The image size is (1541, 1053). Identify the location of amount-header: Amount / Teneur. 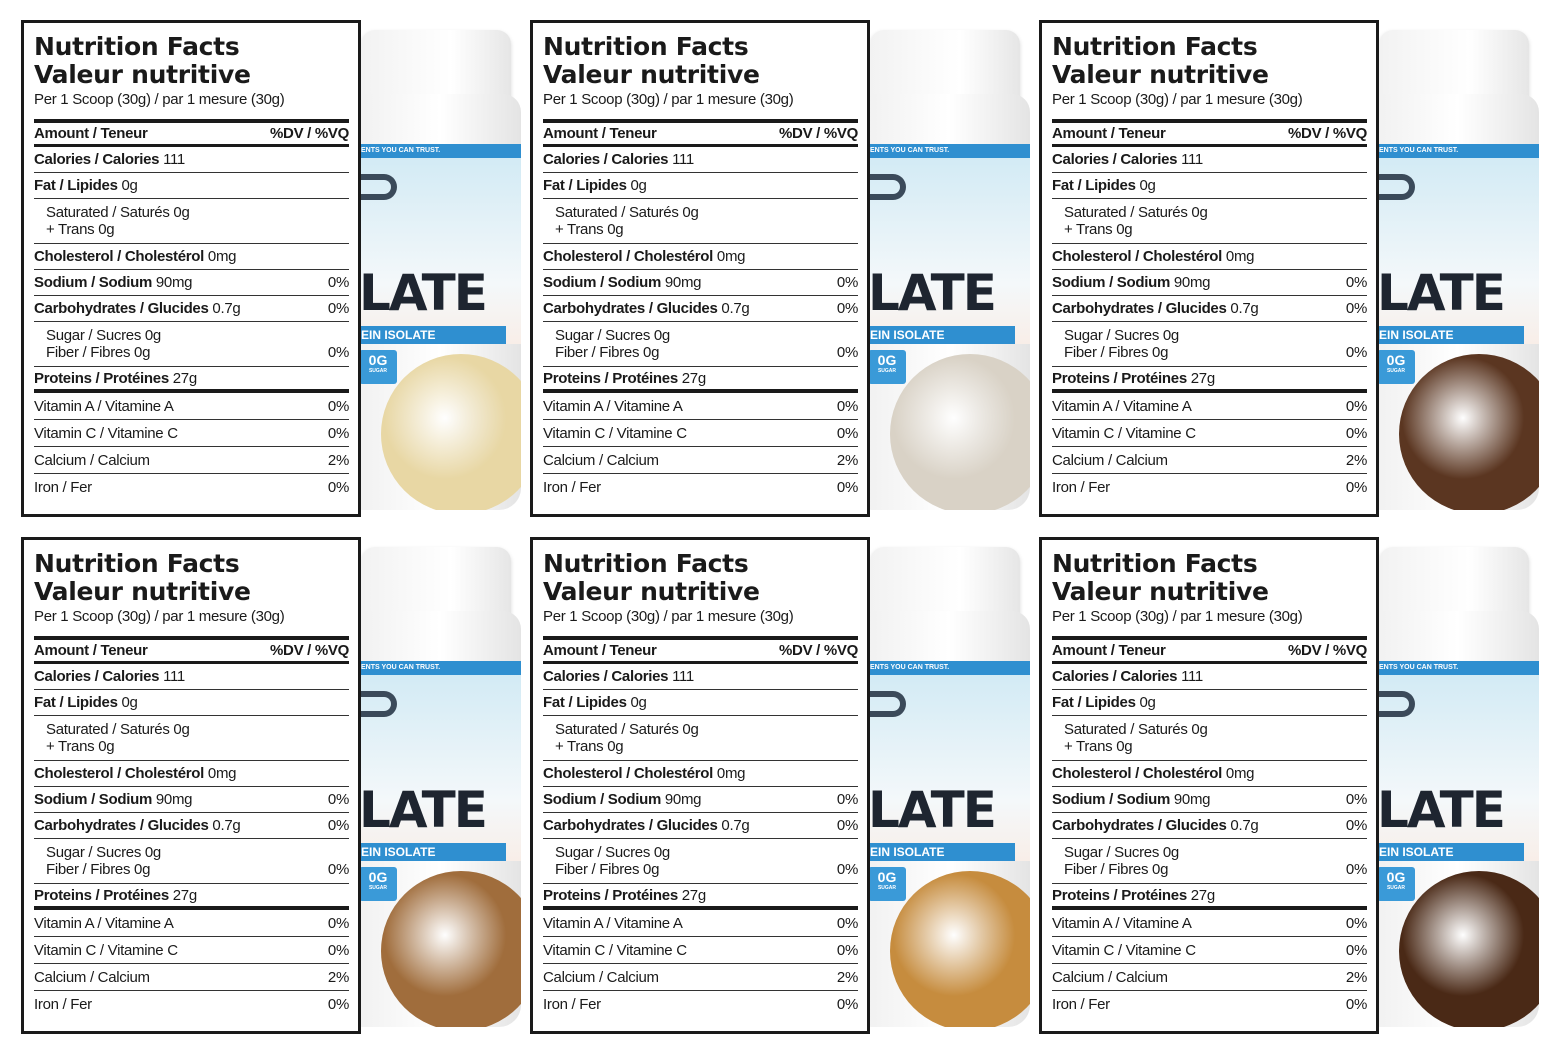
(1109, 133).